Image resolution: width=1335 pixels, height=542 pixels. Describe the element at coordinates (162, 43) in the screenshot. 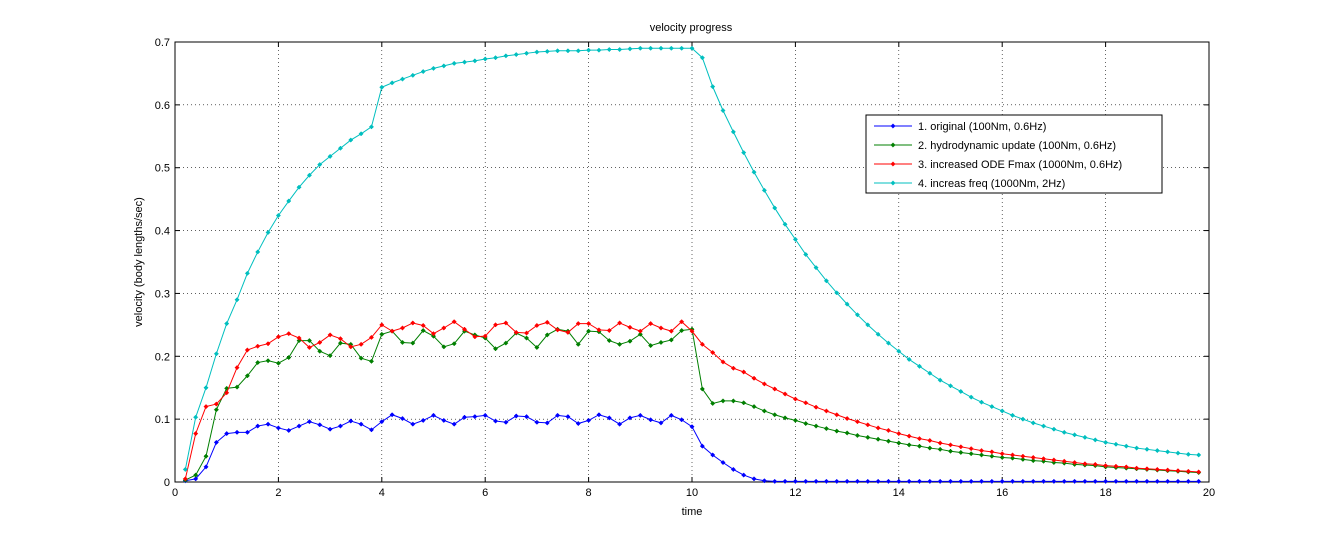

I see `y-tick-label: 0.7` at that location.